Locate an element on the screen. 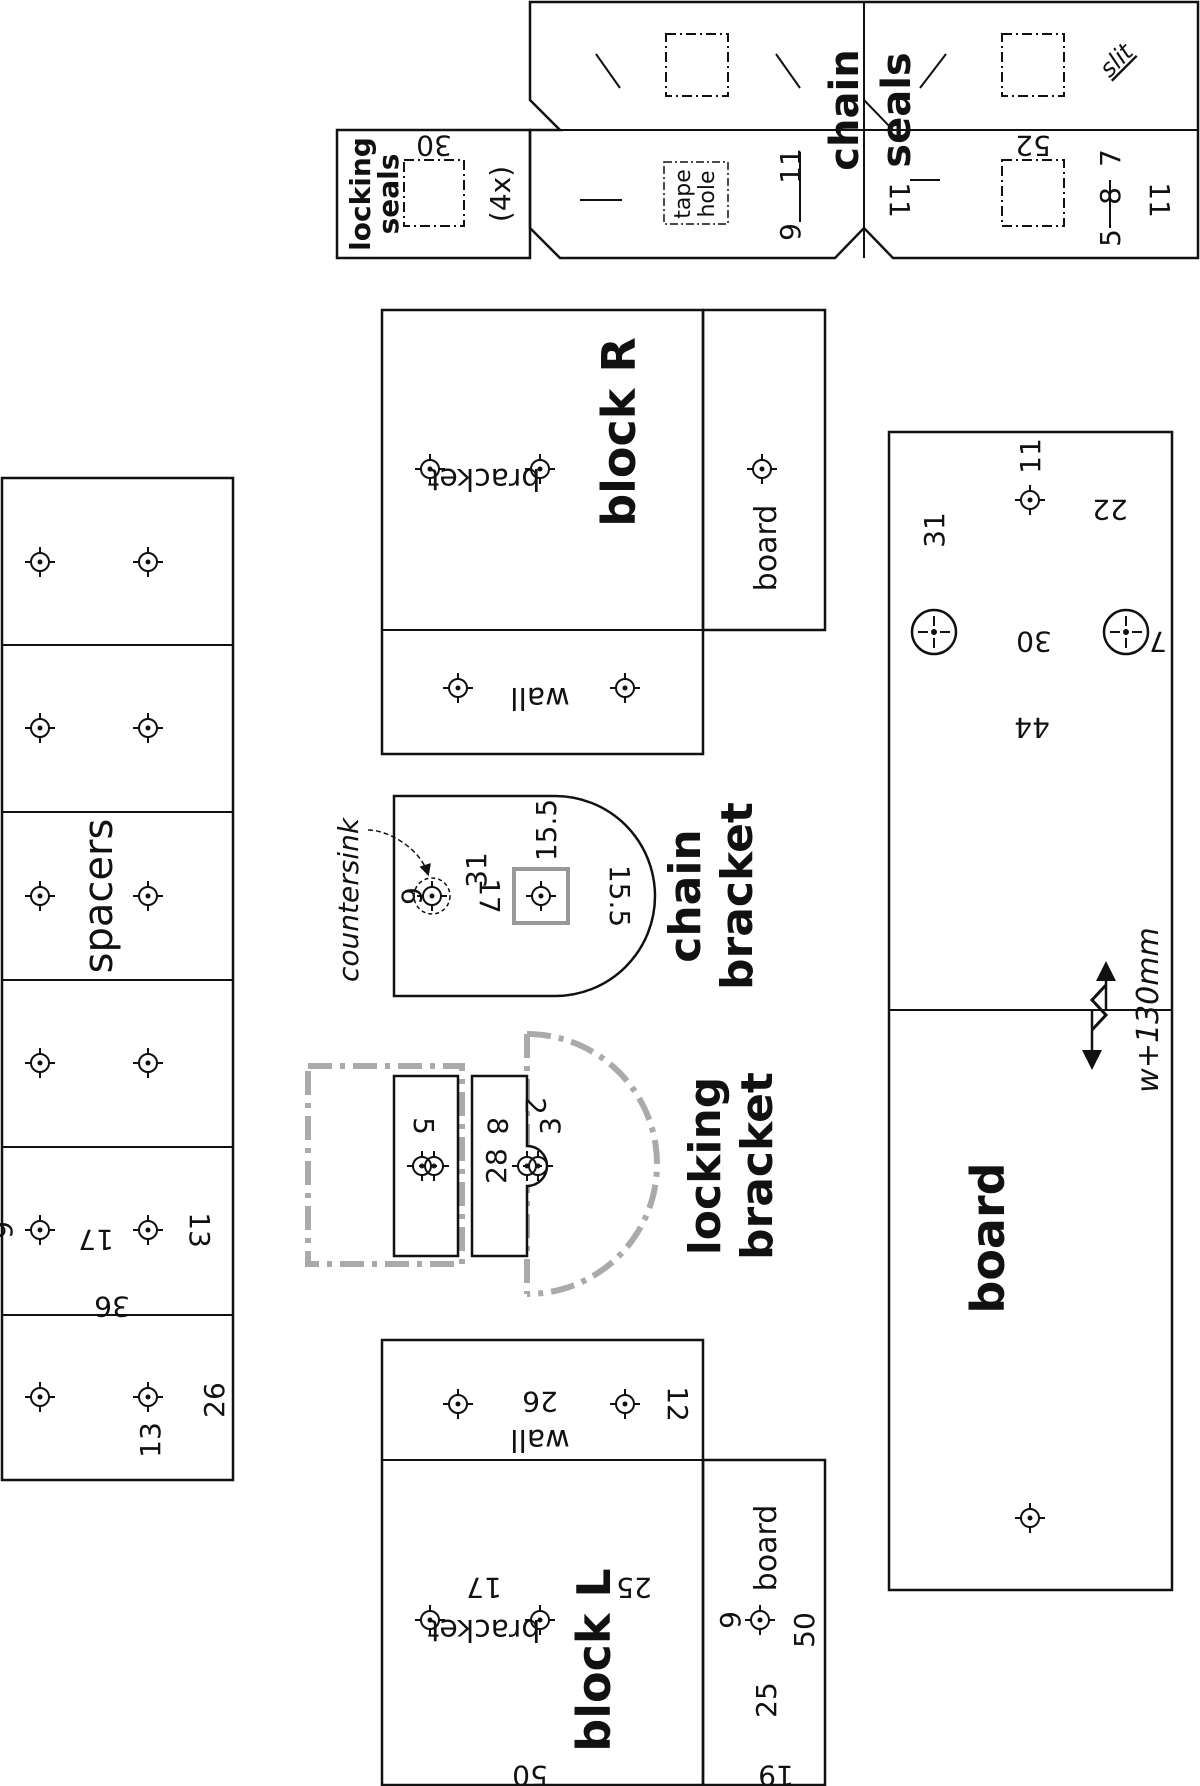  block-r-part: block R bracket board wall is located at coordinates (603, 532).